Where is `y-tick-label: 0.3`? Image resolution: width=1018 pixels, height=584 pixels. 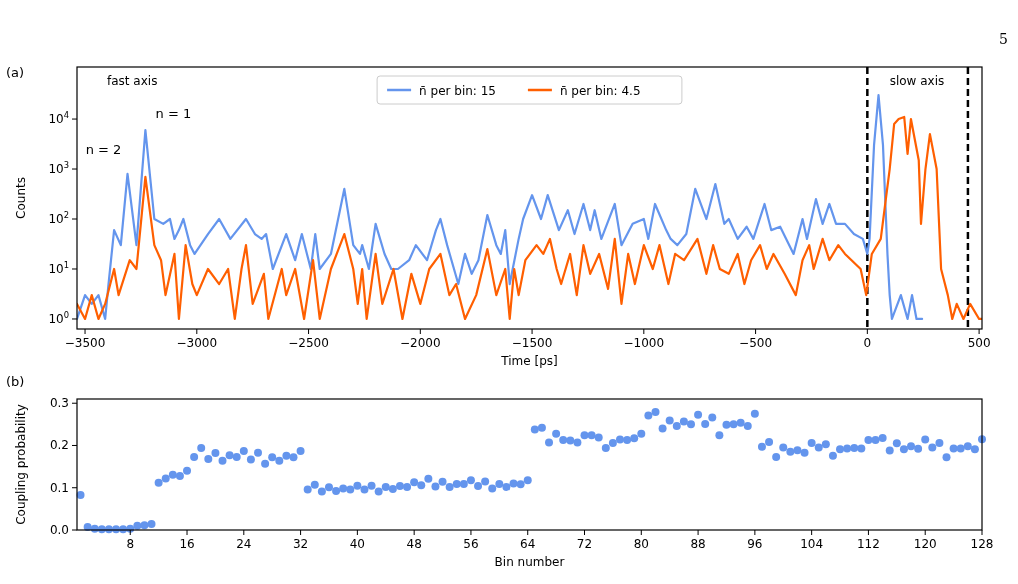 y-tick-label: 0.3 is located at coordinates (59, 403).